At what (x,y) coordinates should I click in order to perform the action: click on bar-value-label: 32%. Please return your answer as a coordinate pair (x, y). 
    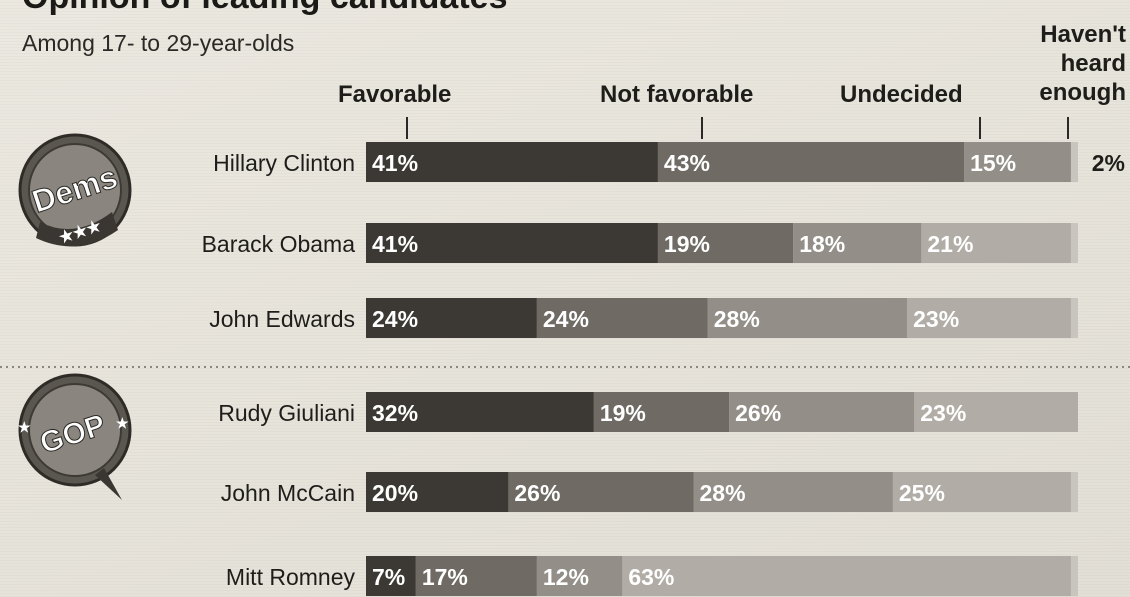
    Looking at the image, I should click on (395, 413).